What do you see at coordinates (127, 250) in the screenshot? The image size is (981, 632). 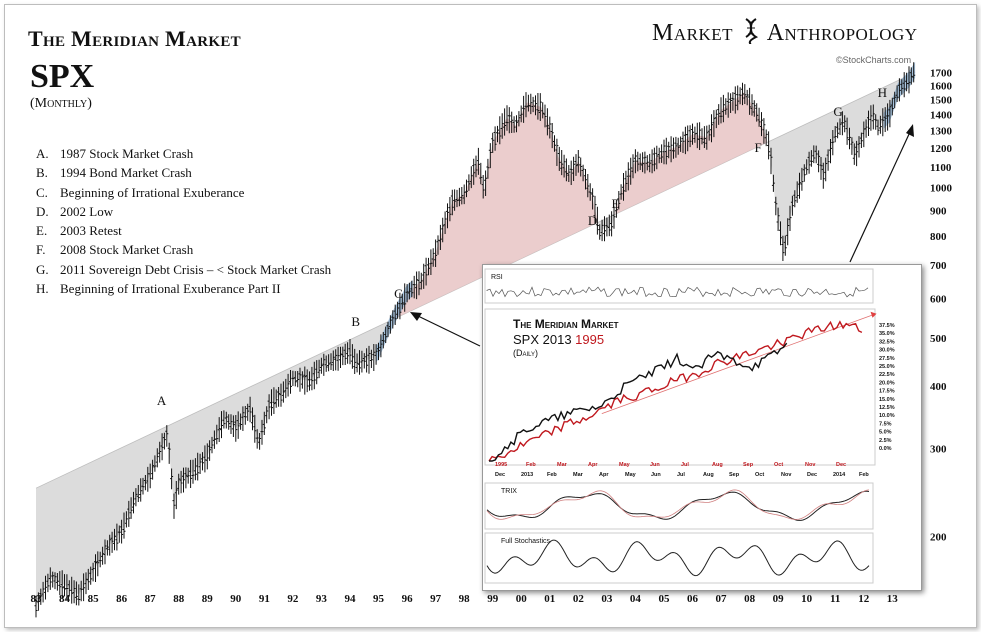 I see `event-text: 2008 Stock Market Crash` at bounding box center [127, 250].